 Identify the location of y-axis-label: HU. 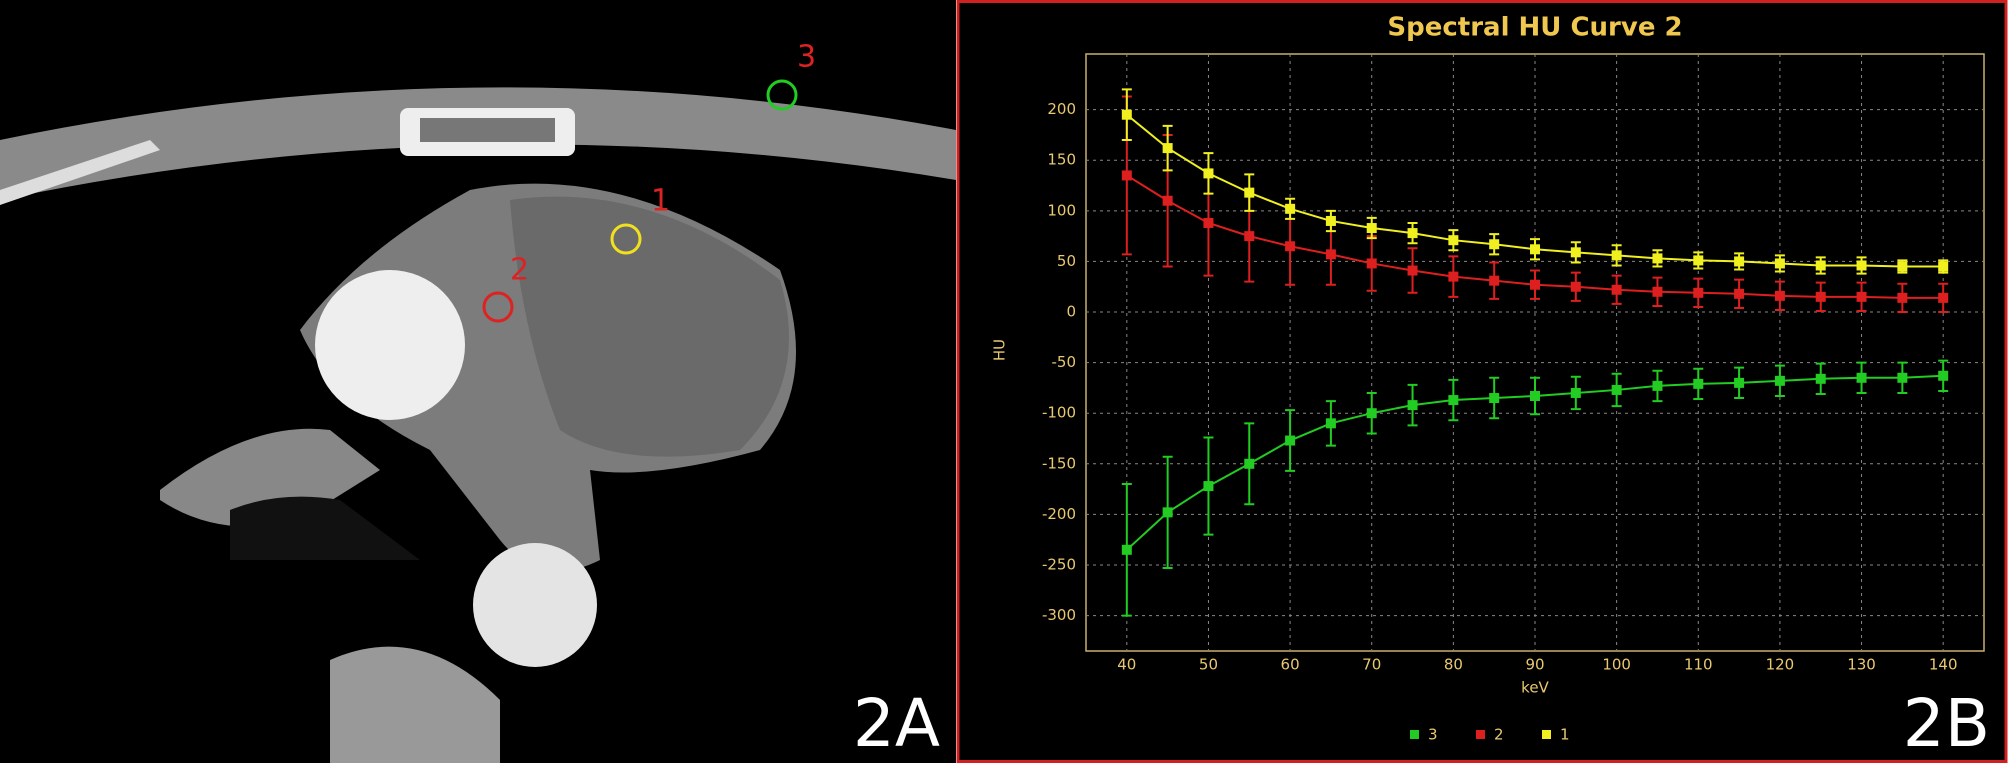
(1000, 350).